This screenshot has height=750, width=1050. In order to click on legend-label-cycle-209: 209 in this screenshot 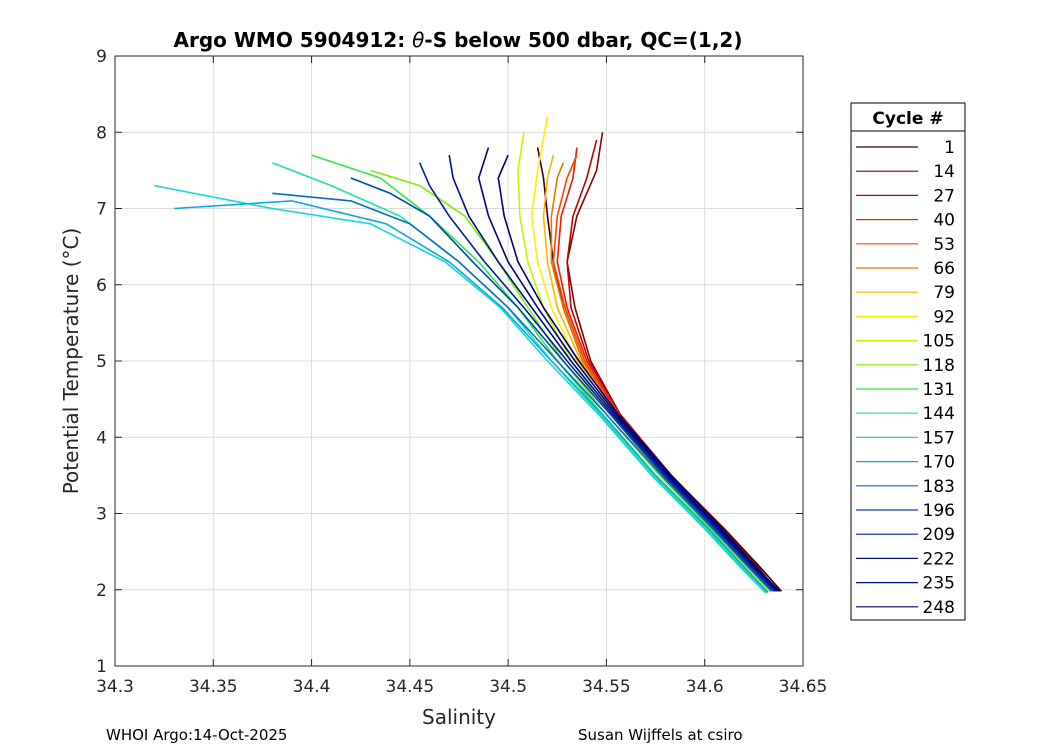, I will do `click(939, 535)`.